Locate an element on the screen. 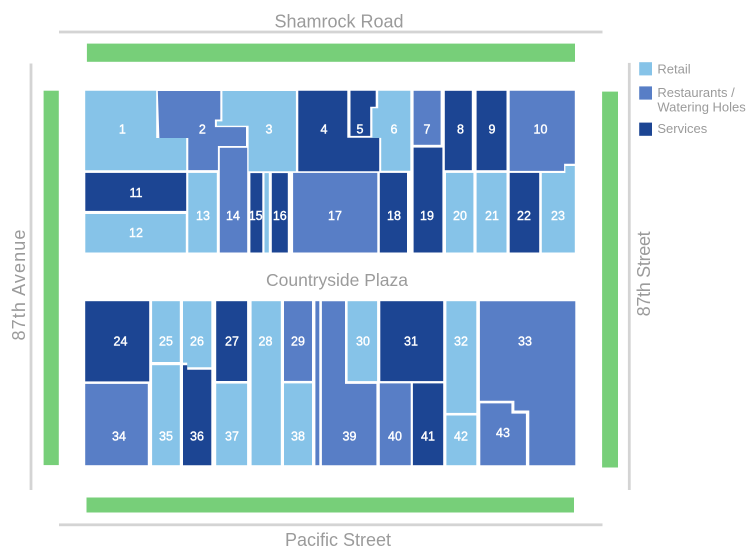  svg-text: 10 is located at coordinates (541, 130).